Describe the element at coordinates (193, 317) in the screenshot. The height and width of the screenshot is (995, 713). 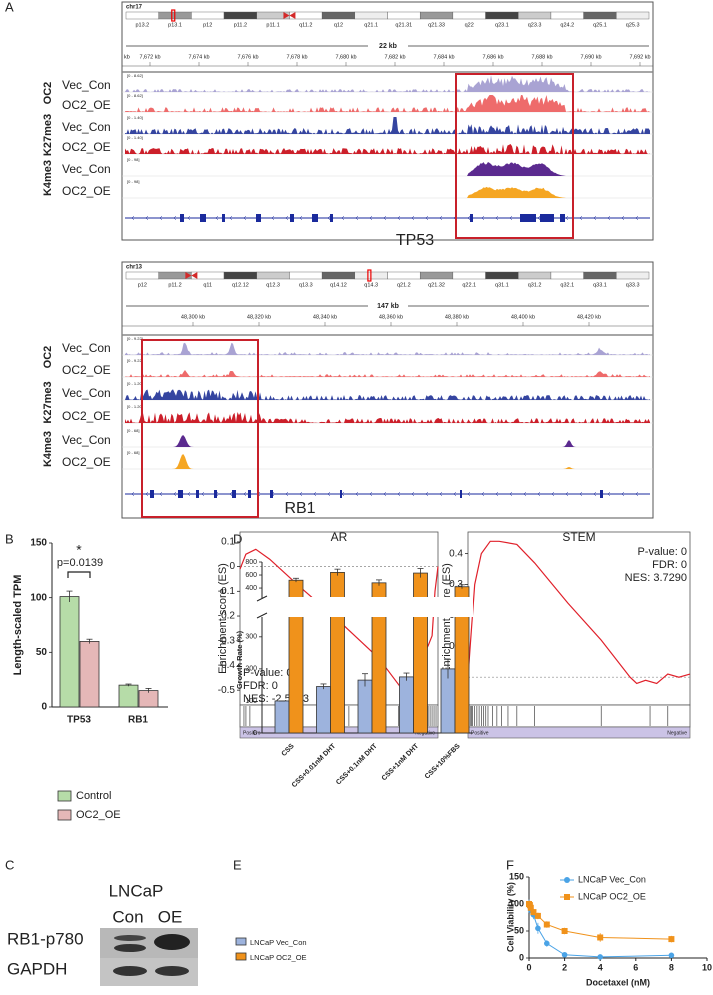
I see `coordinate-label: 48,300 kb` at that location.